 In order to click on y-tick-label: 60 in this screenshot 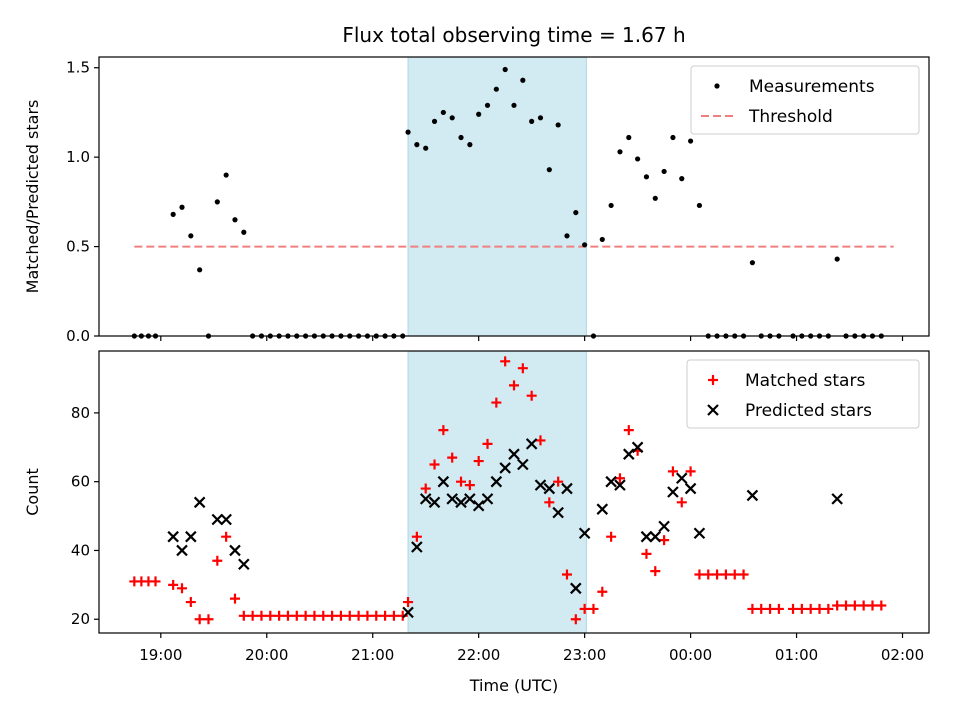, I will do `click(80, 482)`.